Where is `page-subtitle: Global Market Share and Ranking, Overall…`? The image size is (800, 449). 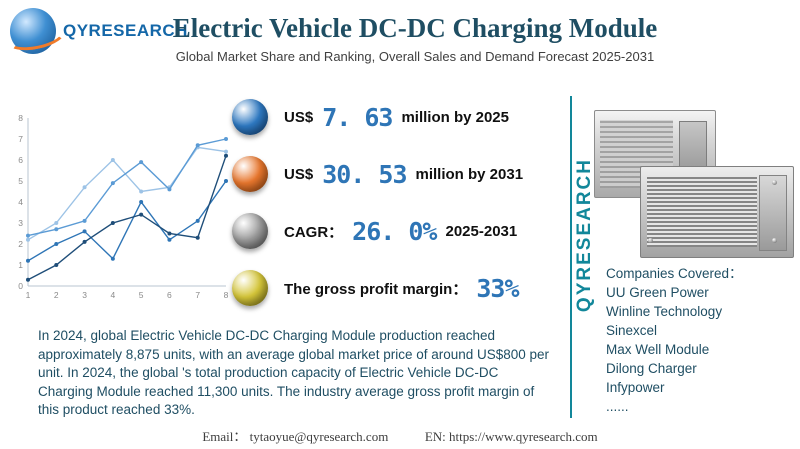
page-subtitle: Global Market Share and Ranking, Overall… is located at coordinates (415, 56).